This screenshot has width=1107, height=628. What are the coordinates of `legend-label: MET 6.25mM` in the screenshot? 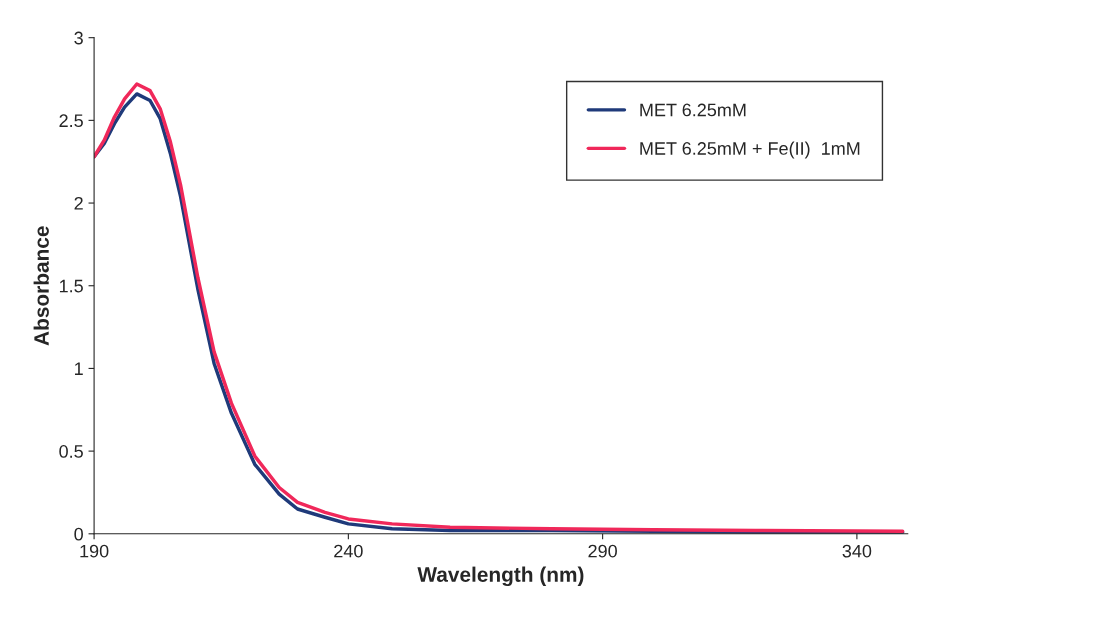 It's located at (693, 110).